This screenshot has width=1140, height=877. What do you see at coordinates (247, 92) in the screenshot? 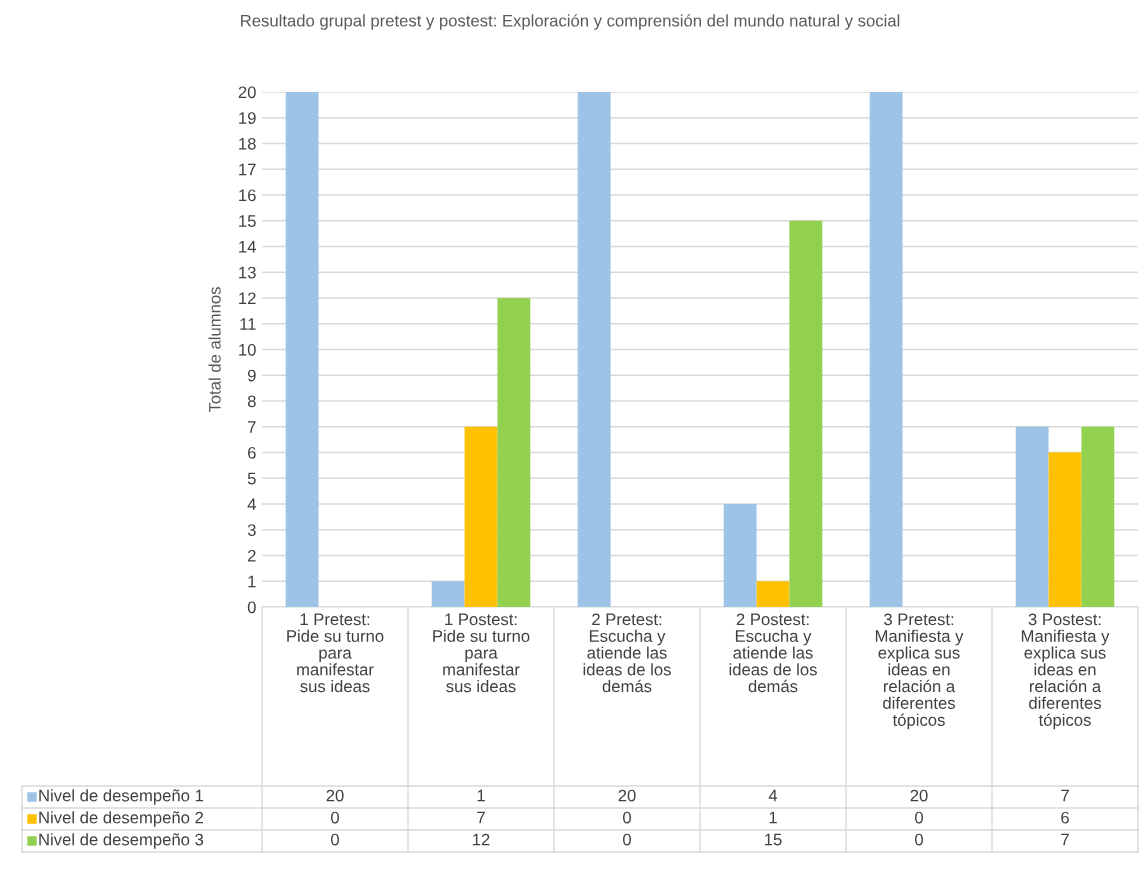
I see `y-tick-label: 20` at bounding box center [247, 92].